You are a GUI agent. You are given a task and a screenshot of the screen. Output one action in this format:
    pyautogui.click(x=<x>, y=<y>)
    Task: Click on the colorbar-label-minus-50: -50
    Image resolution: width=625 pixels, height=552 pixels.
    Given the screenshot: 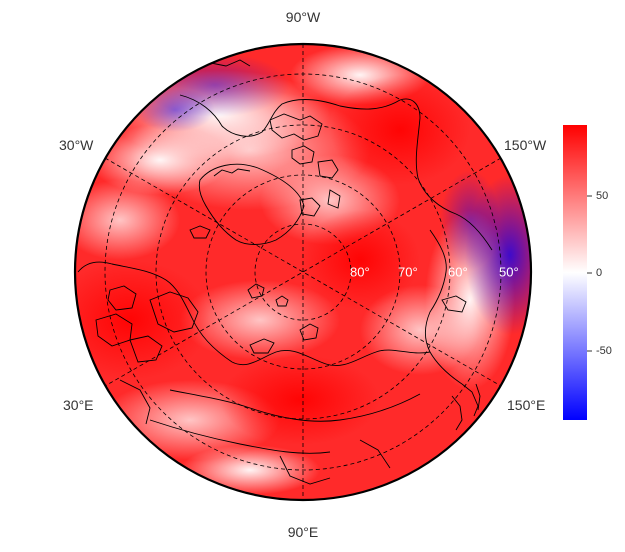 What is the action you would take?
    pyautogui.click(x=604, y=351)
    